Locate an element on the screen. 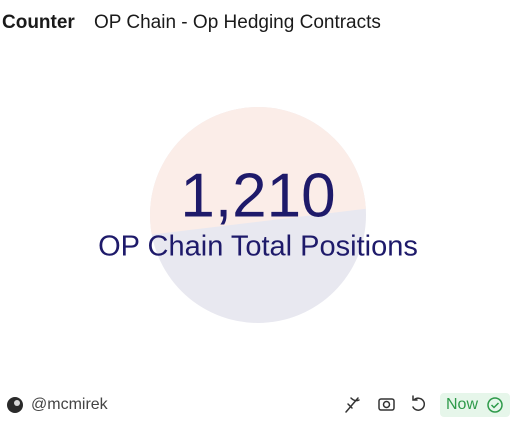  status-check-mark is located at coordinates (495, 405).